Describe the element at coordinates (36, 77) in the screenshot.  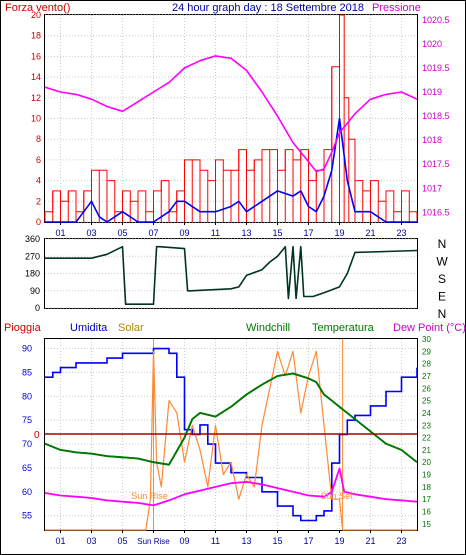
I see `wind-tick-label: 14` at that location.